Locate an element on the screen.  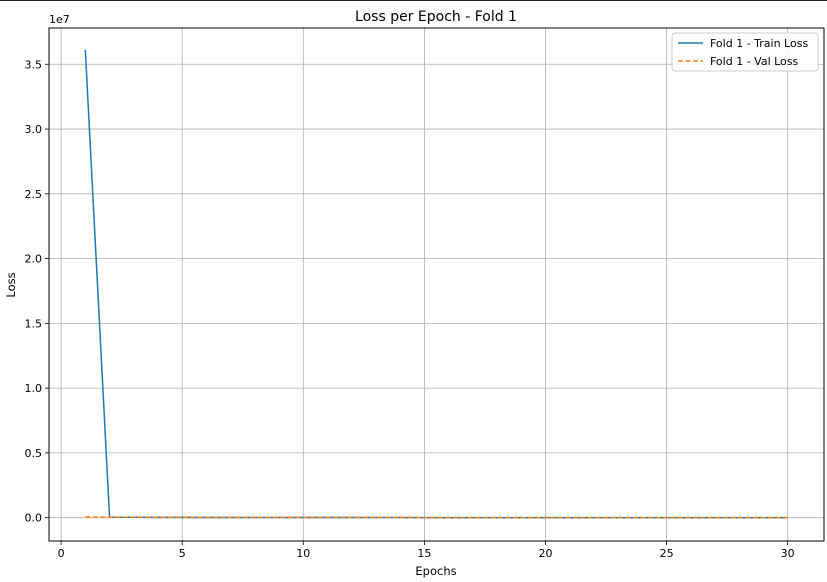
y-tick-label: 0.0 is located at coordinates (34, 518).